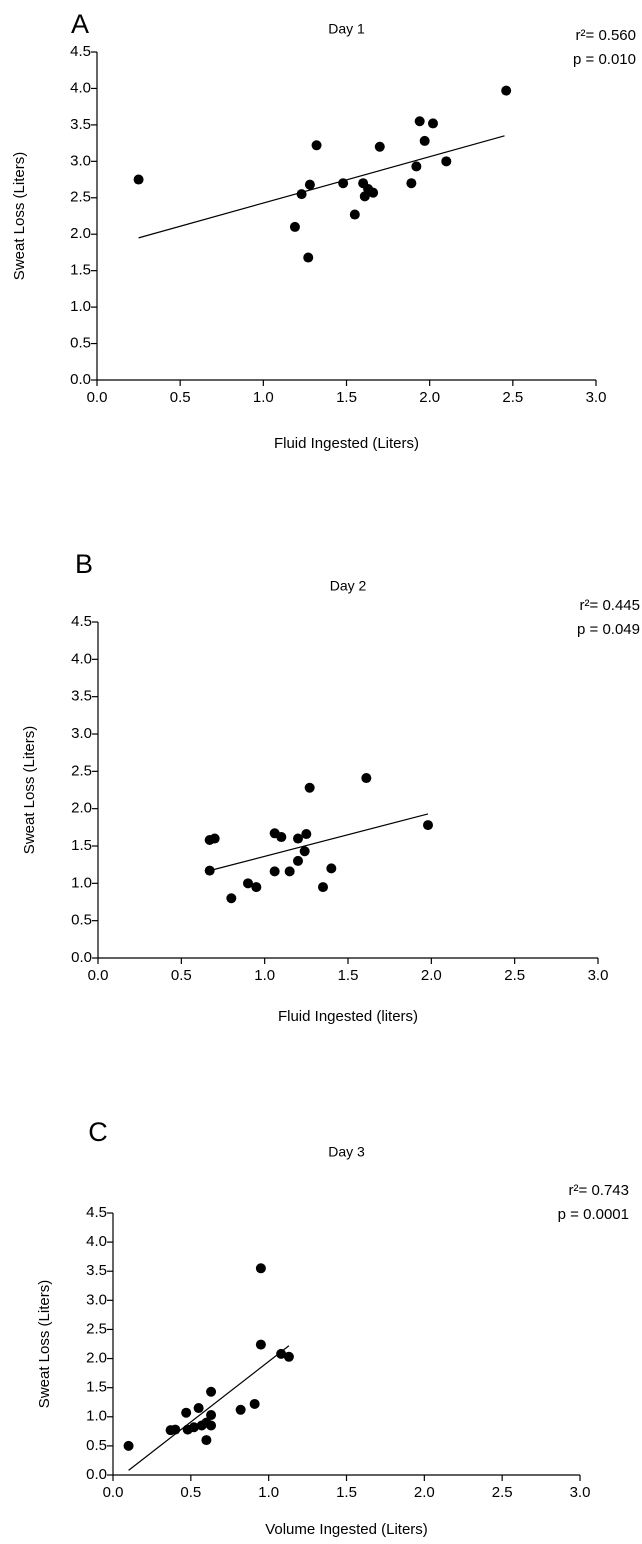 The width and height of the screenshot is (642, 1544). What do you see at coordinates (81, 808) in the screenshot?
I see `y-tick-label: 2.0` at bounding box center [81, 808].